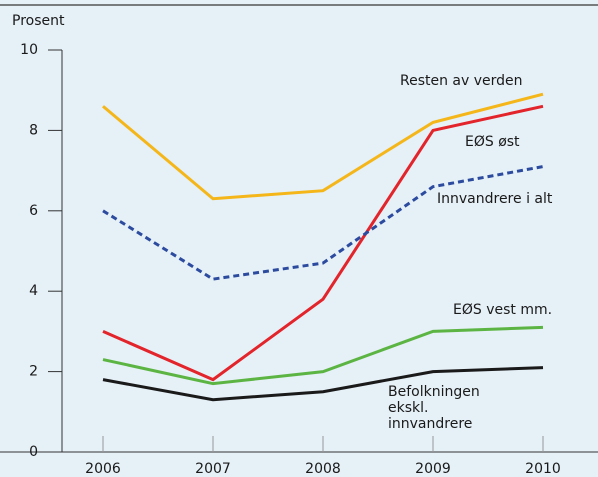  I want to click on y-tick-label: 10, so click(29, 50).